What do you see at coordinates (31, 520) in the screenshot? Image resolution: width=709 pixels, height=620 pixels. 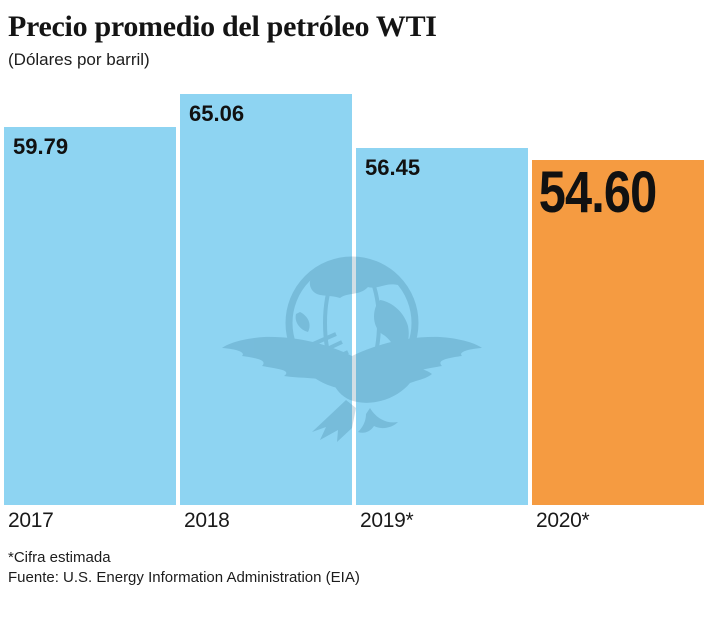 I see `axis-label-2017: 2017` at bounding box center [31, 520].